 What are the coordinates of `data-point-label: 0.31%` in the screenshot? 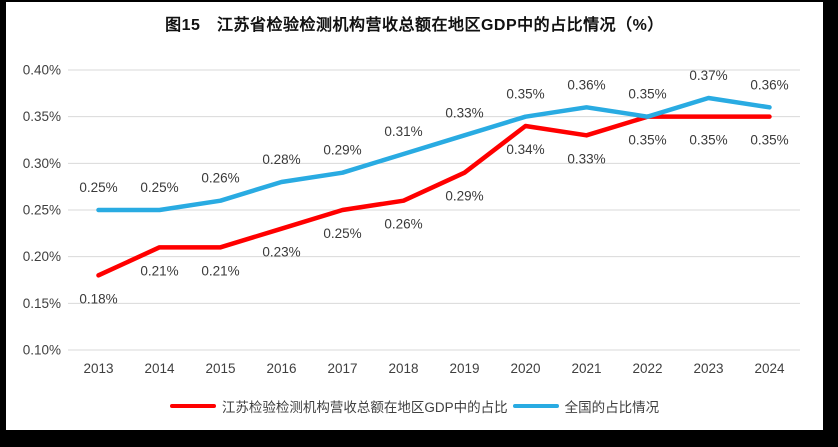 It's located at (403, 131).